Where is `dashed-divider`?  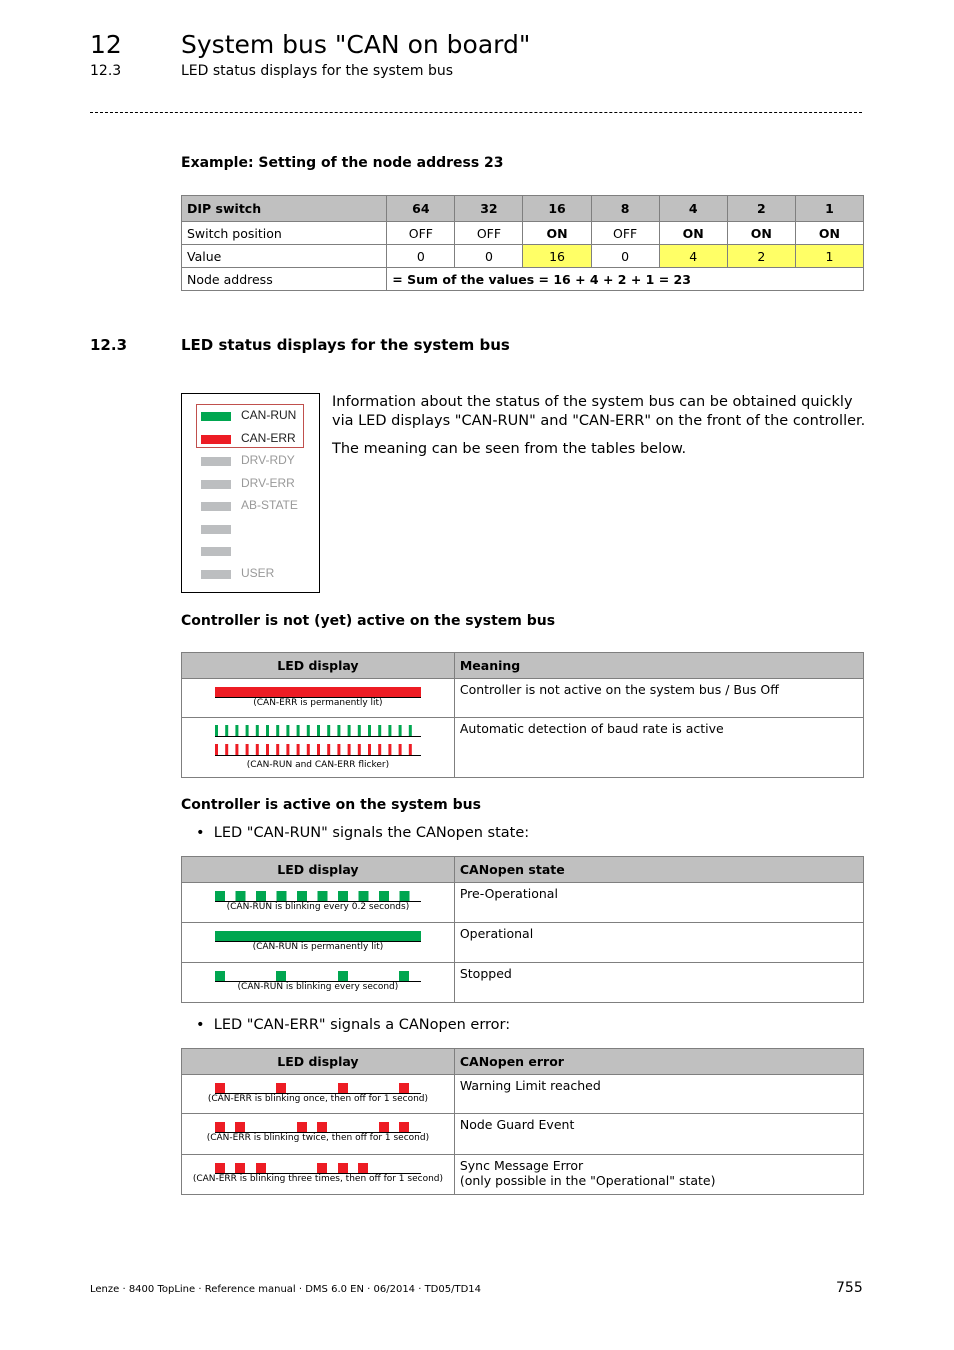
dashed-divider is located at coordinates (476, 112).